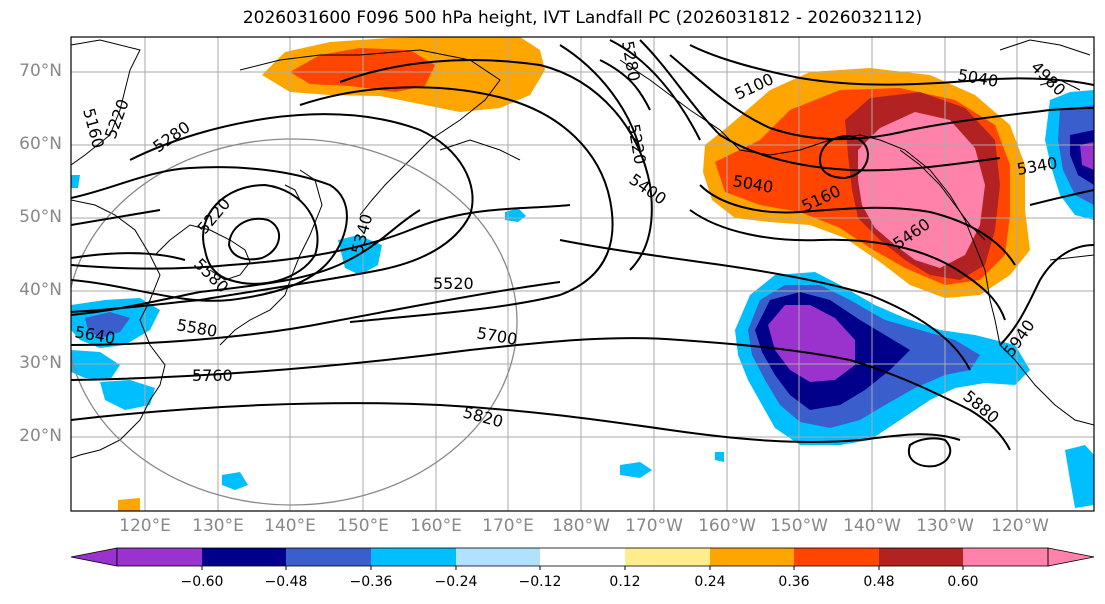 The height and width of the screenshot is (604, 1105). I want to click on lon-label-130e: 130°E, so click(218, 526).